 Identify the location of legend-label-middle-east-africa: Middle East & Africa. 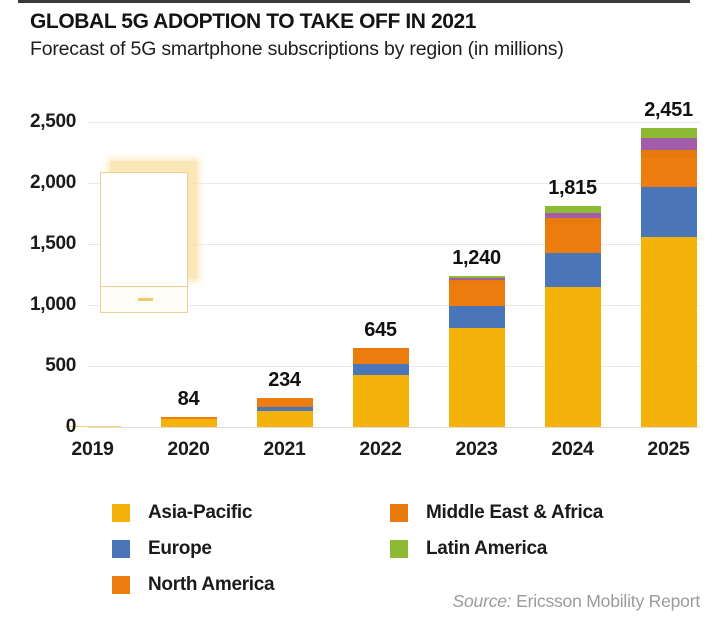
(515, 512).